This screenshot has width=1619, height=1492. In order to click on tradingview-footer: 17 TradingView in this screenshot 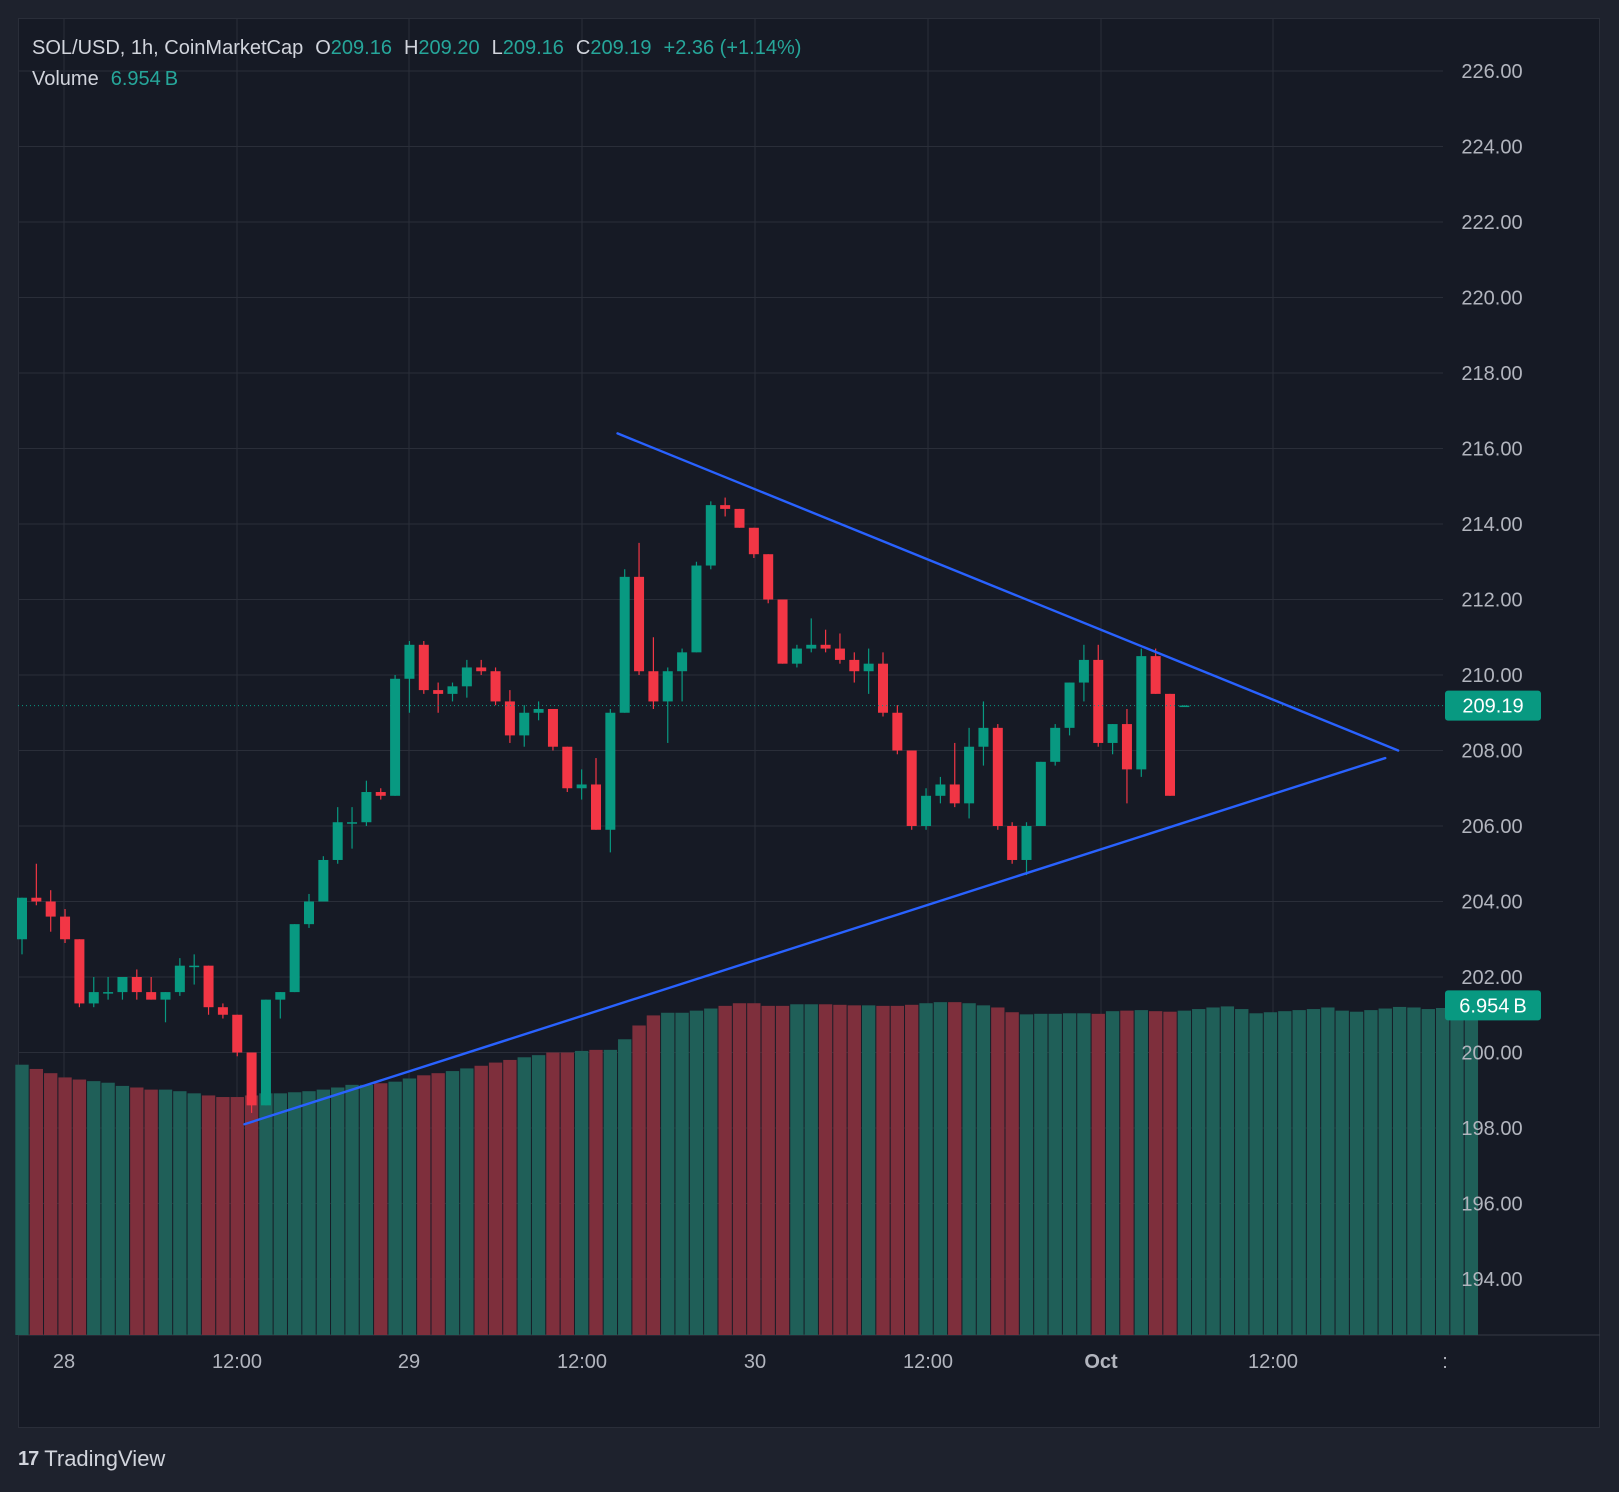, I will do `click(91, 1459)`.